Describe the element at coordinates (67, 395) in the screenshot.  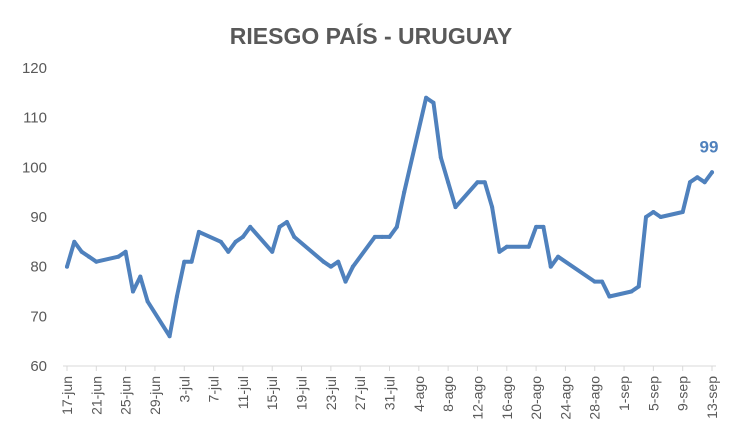
I see `x-tick-label-0: 17-jun` at that location.